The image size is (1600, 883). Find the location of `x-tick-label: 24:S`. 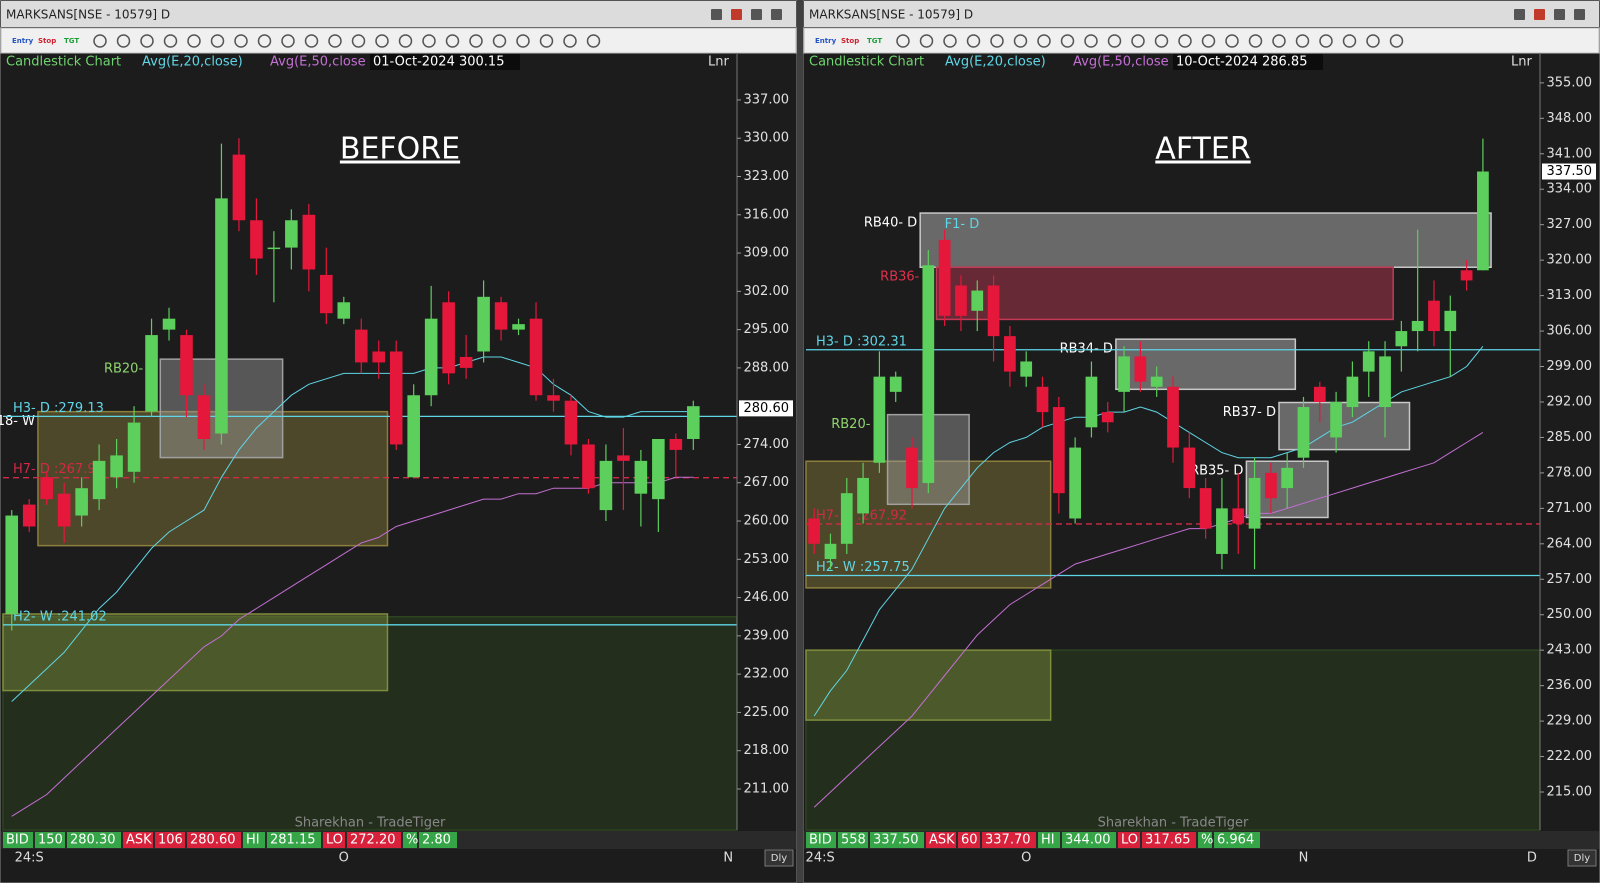

x-tick-label: 24:S is located at coordinates (820, 858).